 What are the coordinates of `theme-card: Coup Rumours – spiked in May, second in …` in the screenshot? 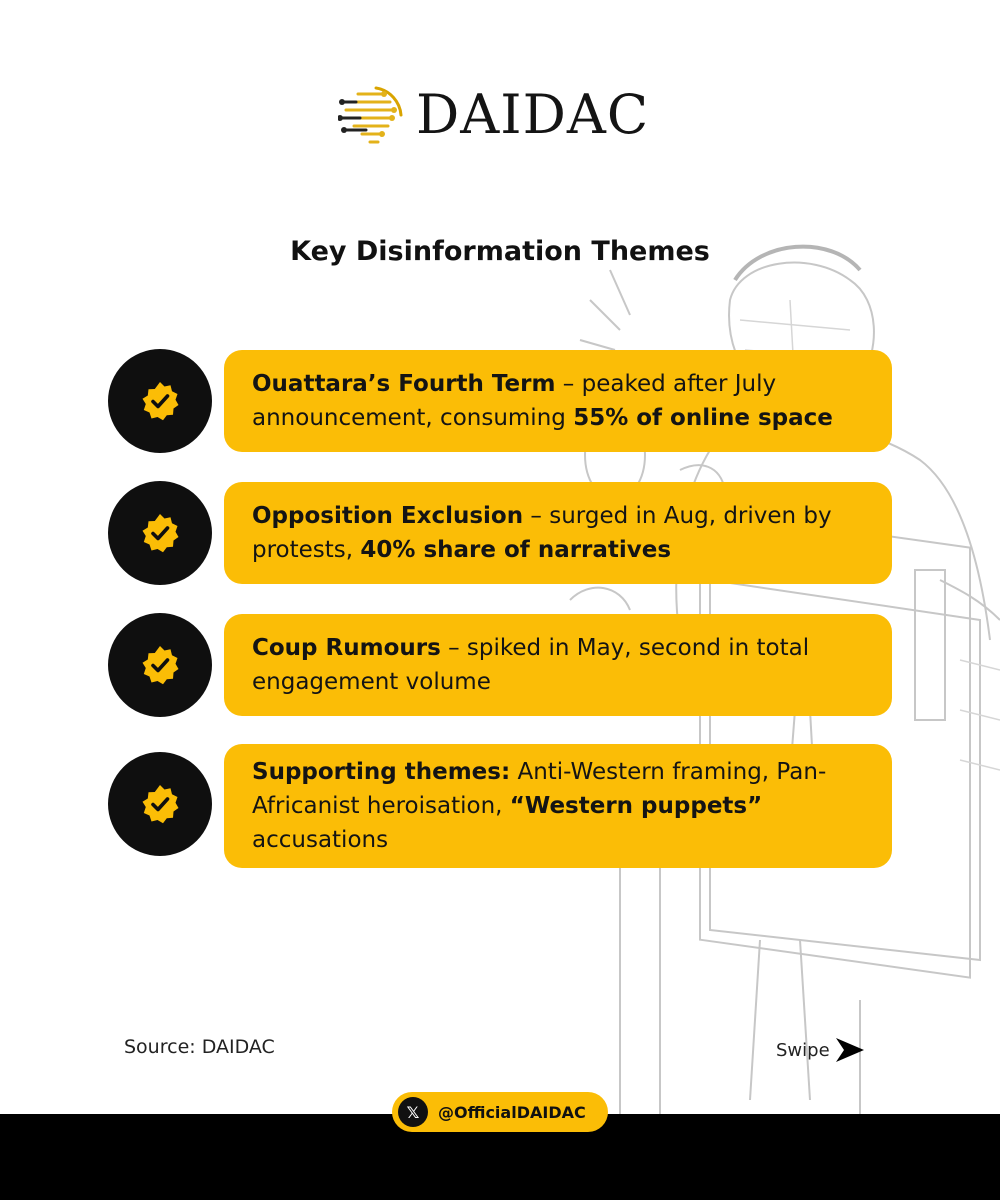 It's located at (558, 665).